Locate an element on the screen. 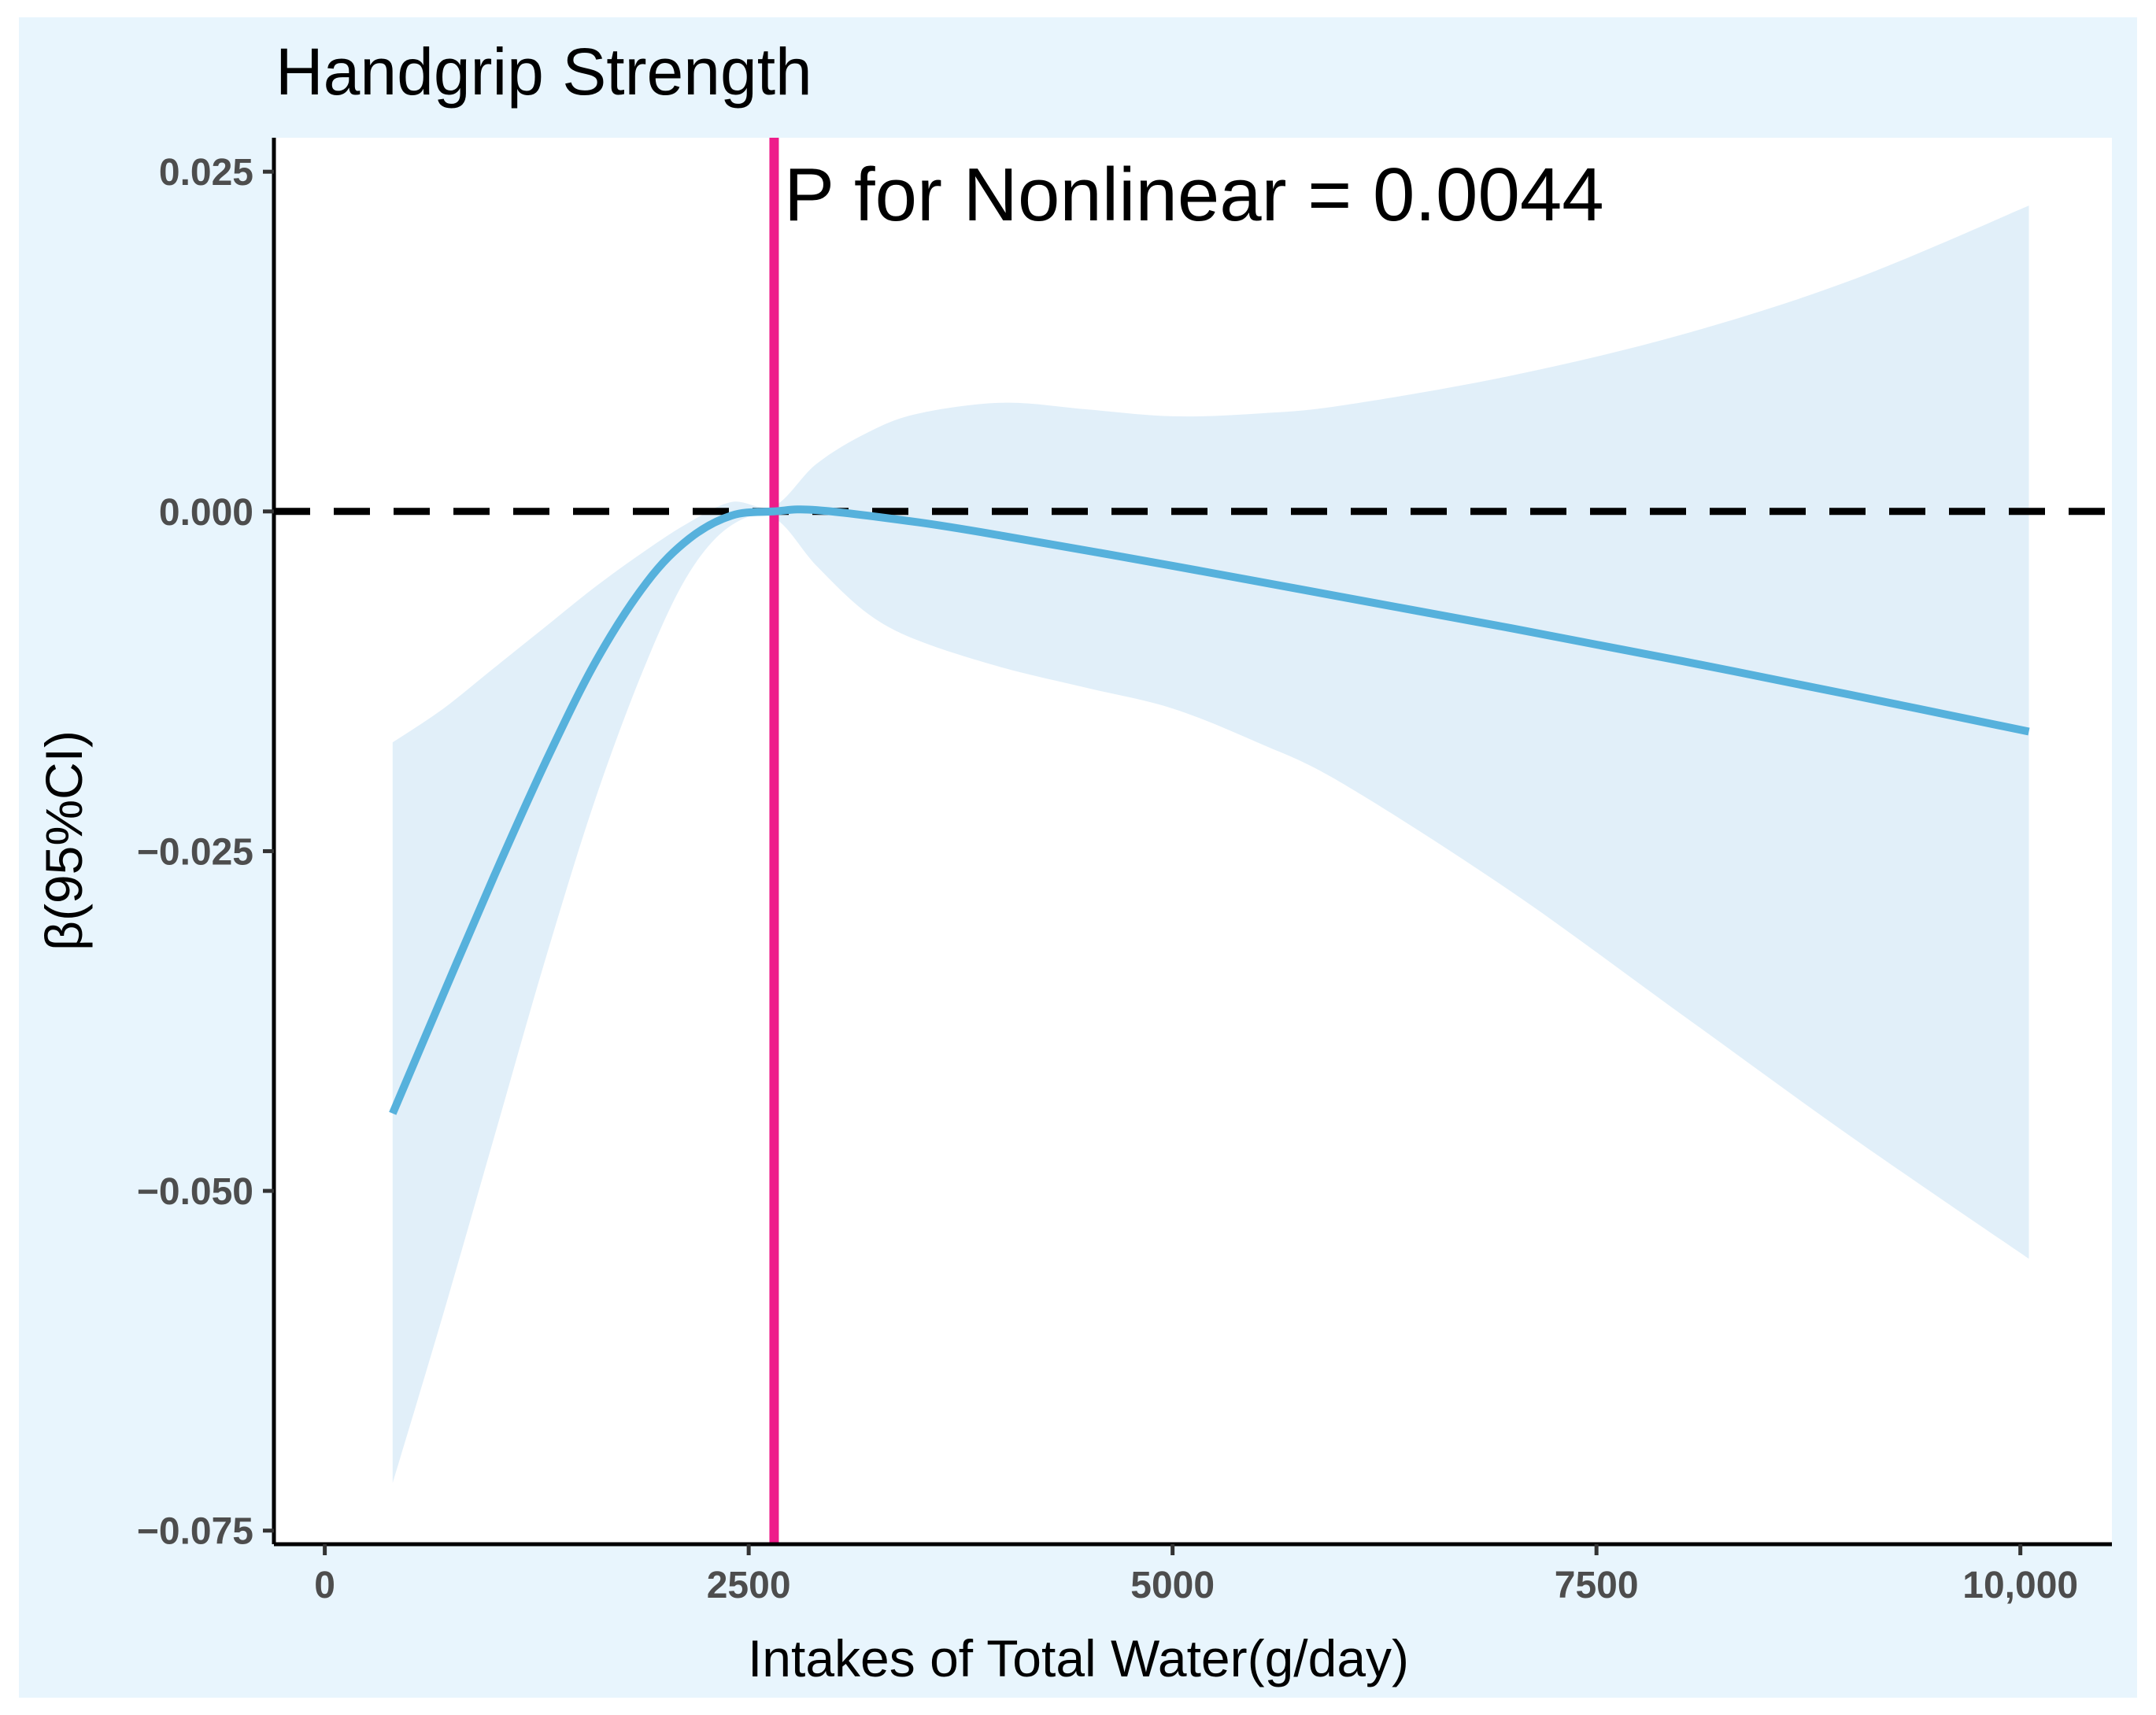  x-axis-label: Intakes of Total Water(g/day) is located at coordinates (1078, 1658).